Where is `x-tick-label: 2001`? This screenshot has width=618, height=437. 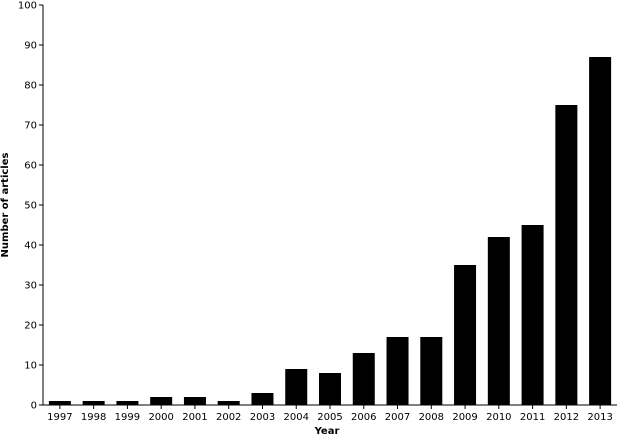
x-tick-label: 2001 is located at coordinates (194, 417).